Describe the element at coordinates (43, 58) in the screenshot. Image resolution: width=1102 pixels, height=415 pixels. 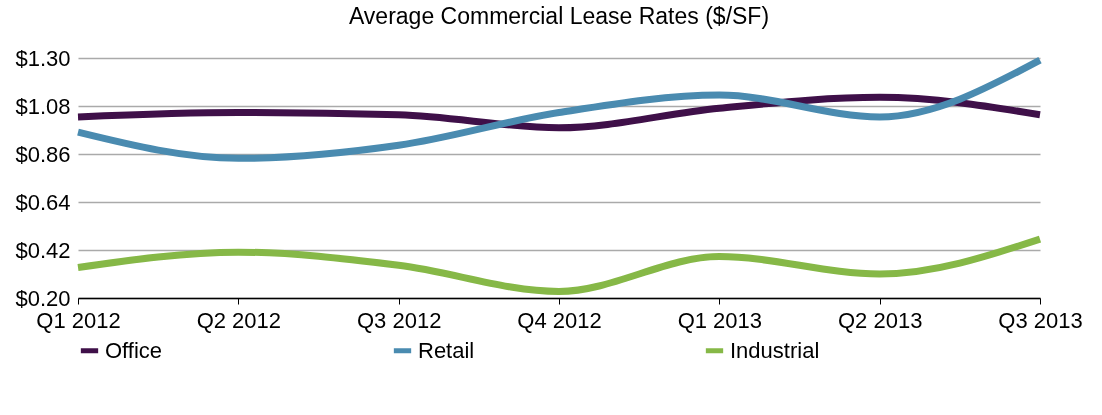
I see `y-tick-label: $1.30` at that location.